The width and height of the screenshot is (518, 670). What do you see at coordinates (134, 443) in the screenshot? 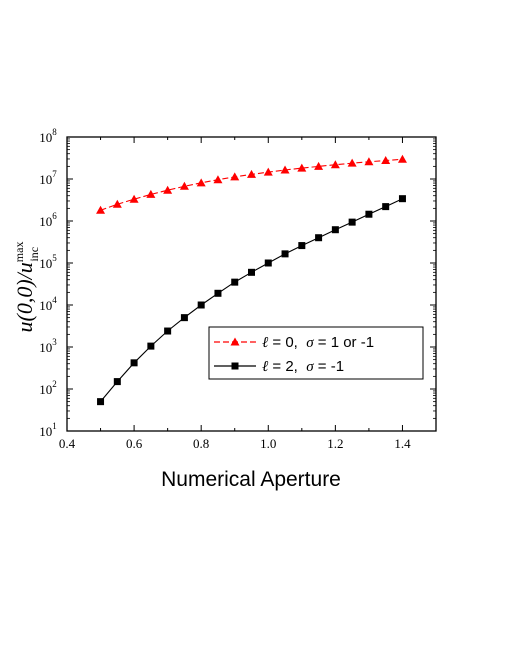
I see `x-tick-label: 0.6` at bounding box center [134, 443].